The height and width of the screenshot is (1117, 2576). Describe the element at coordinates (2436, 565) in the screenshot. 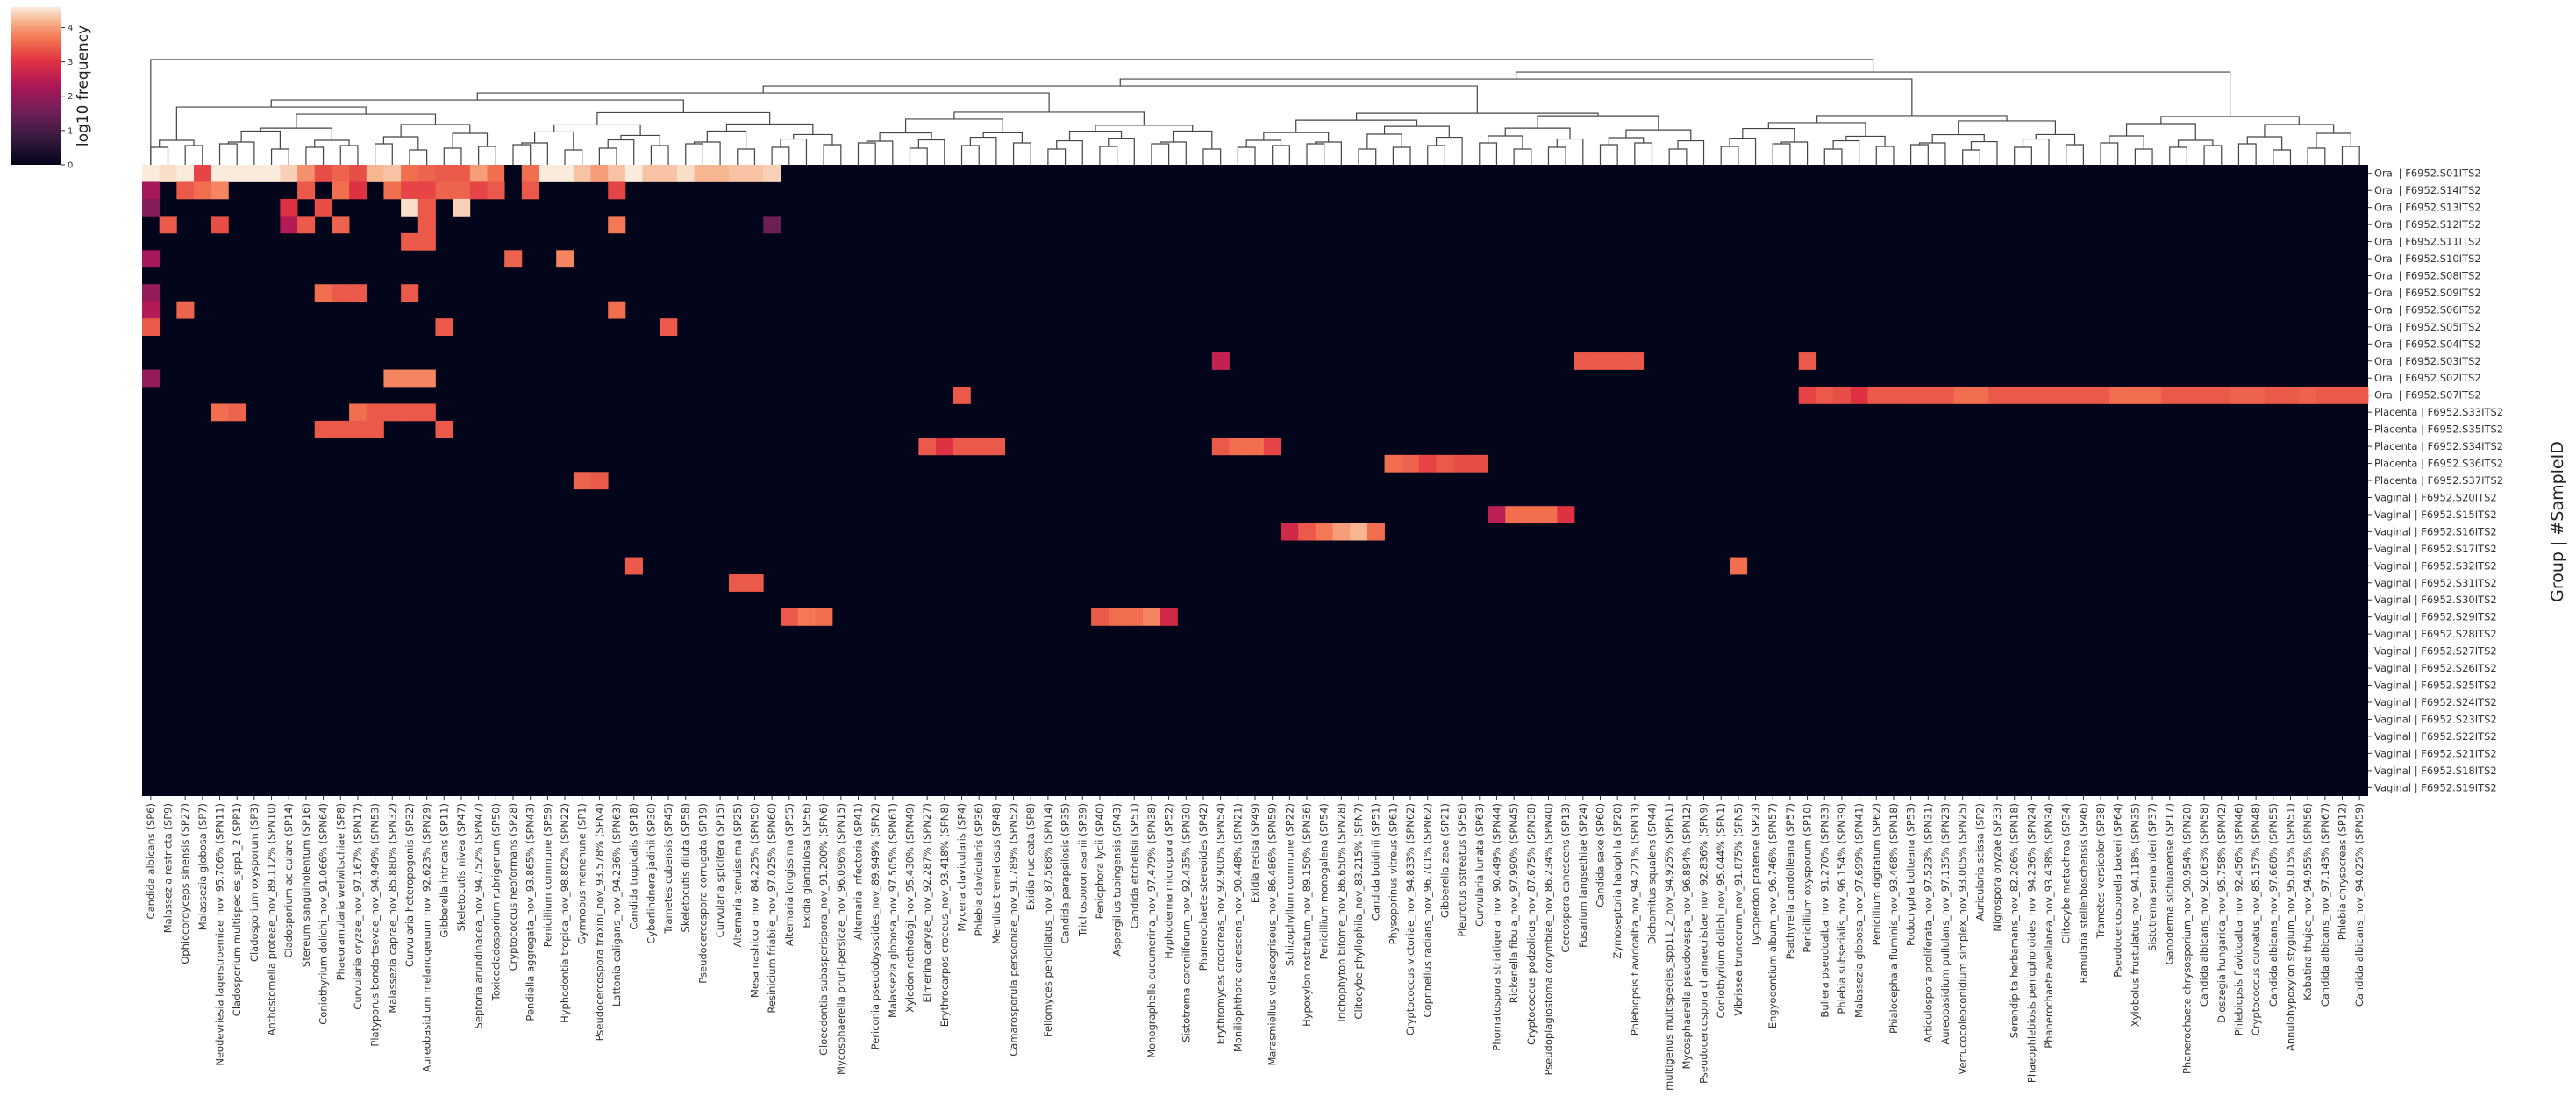

I see `row-label: Vaginal | F6952.S32ITS2` at that location.